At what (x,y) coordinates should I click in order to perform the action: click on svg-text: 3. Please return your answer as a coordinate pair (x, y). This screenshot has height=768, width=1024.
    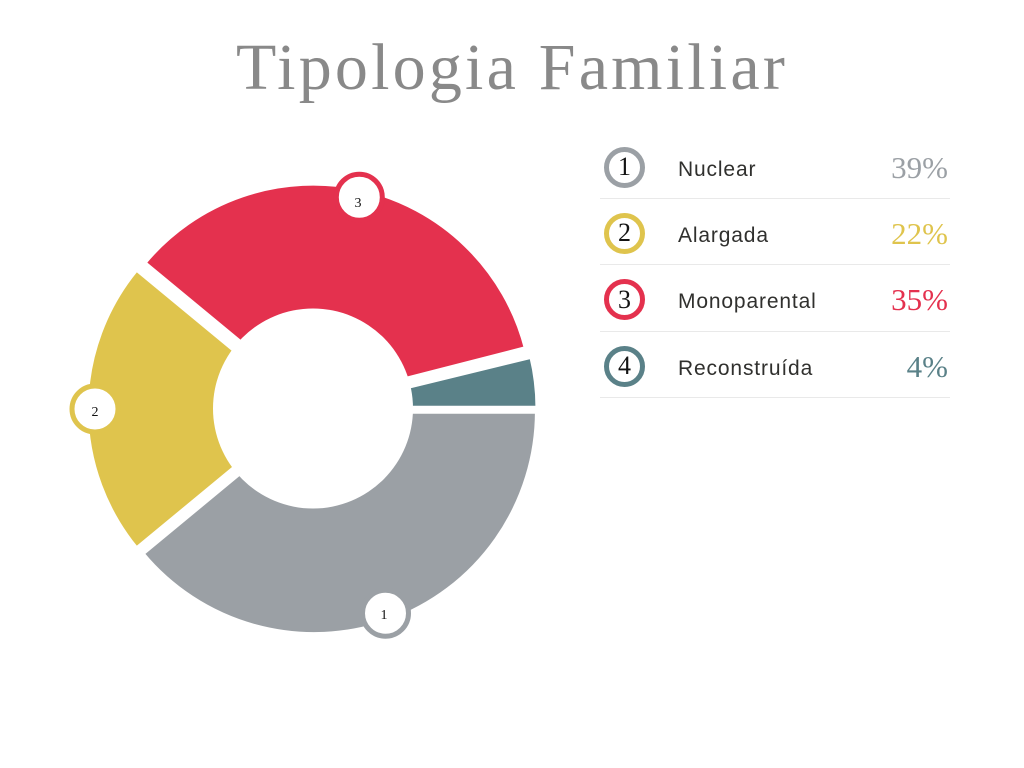
    Looking at the image, I should click on (358, 203).